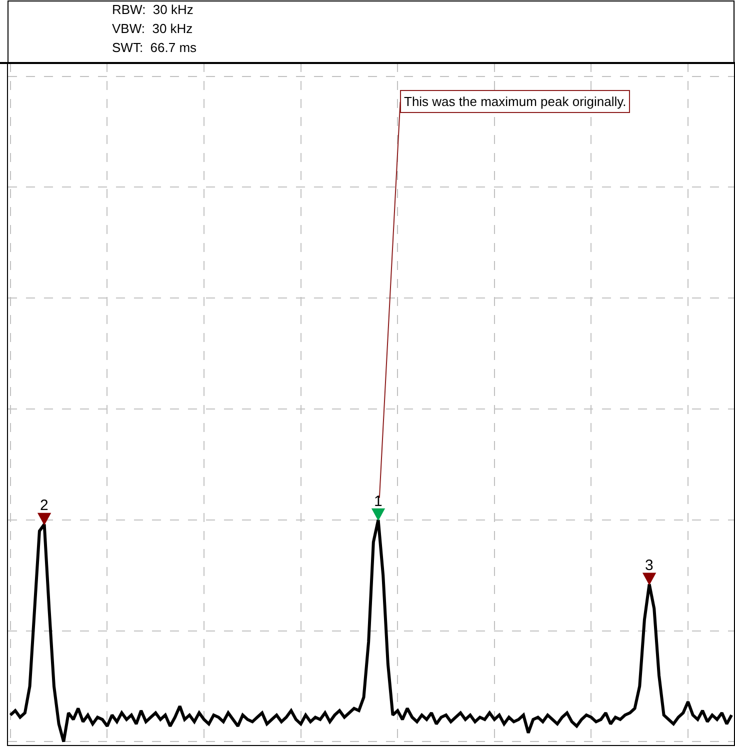 The width and height of the screenshot is (735, 747). What do you see at coordinates (44, 505) in the screenshot?
I see `text: 2` at bounding box center [44, 505].